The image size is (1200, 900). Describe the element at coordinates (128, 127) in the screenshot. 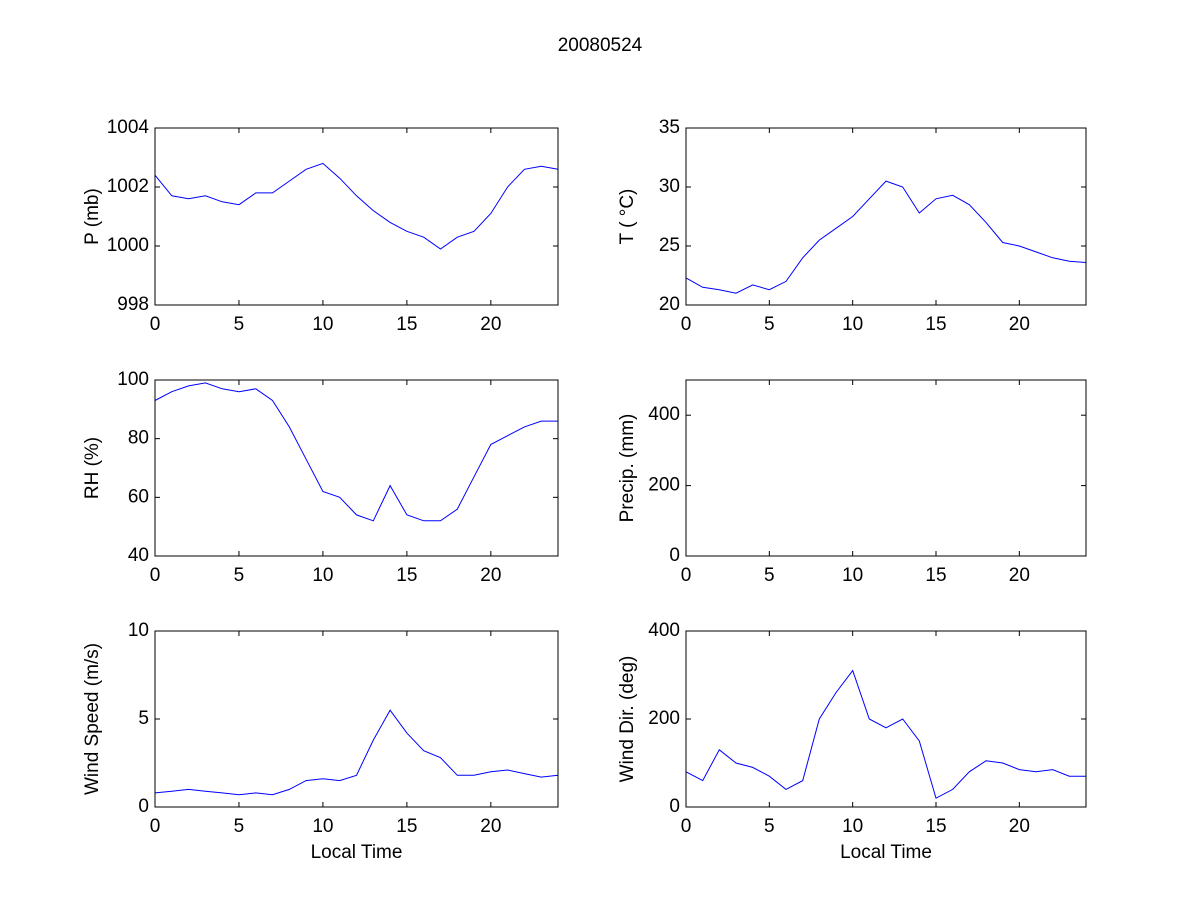

I see `y-tick-label: 1004` at that location.